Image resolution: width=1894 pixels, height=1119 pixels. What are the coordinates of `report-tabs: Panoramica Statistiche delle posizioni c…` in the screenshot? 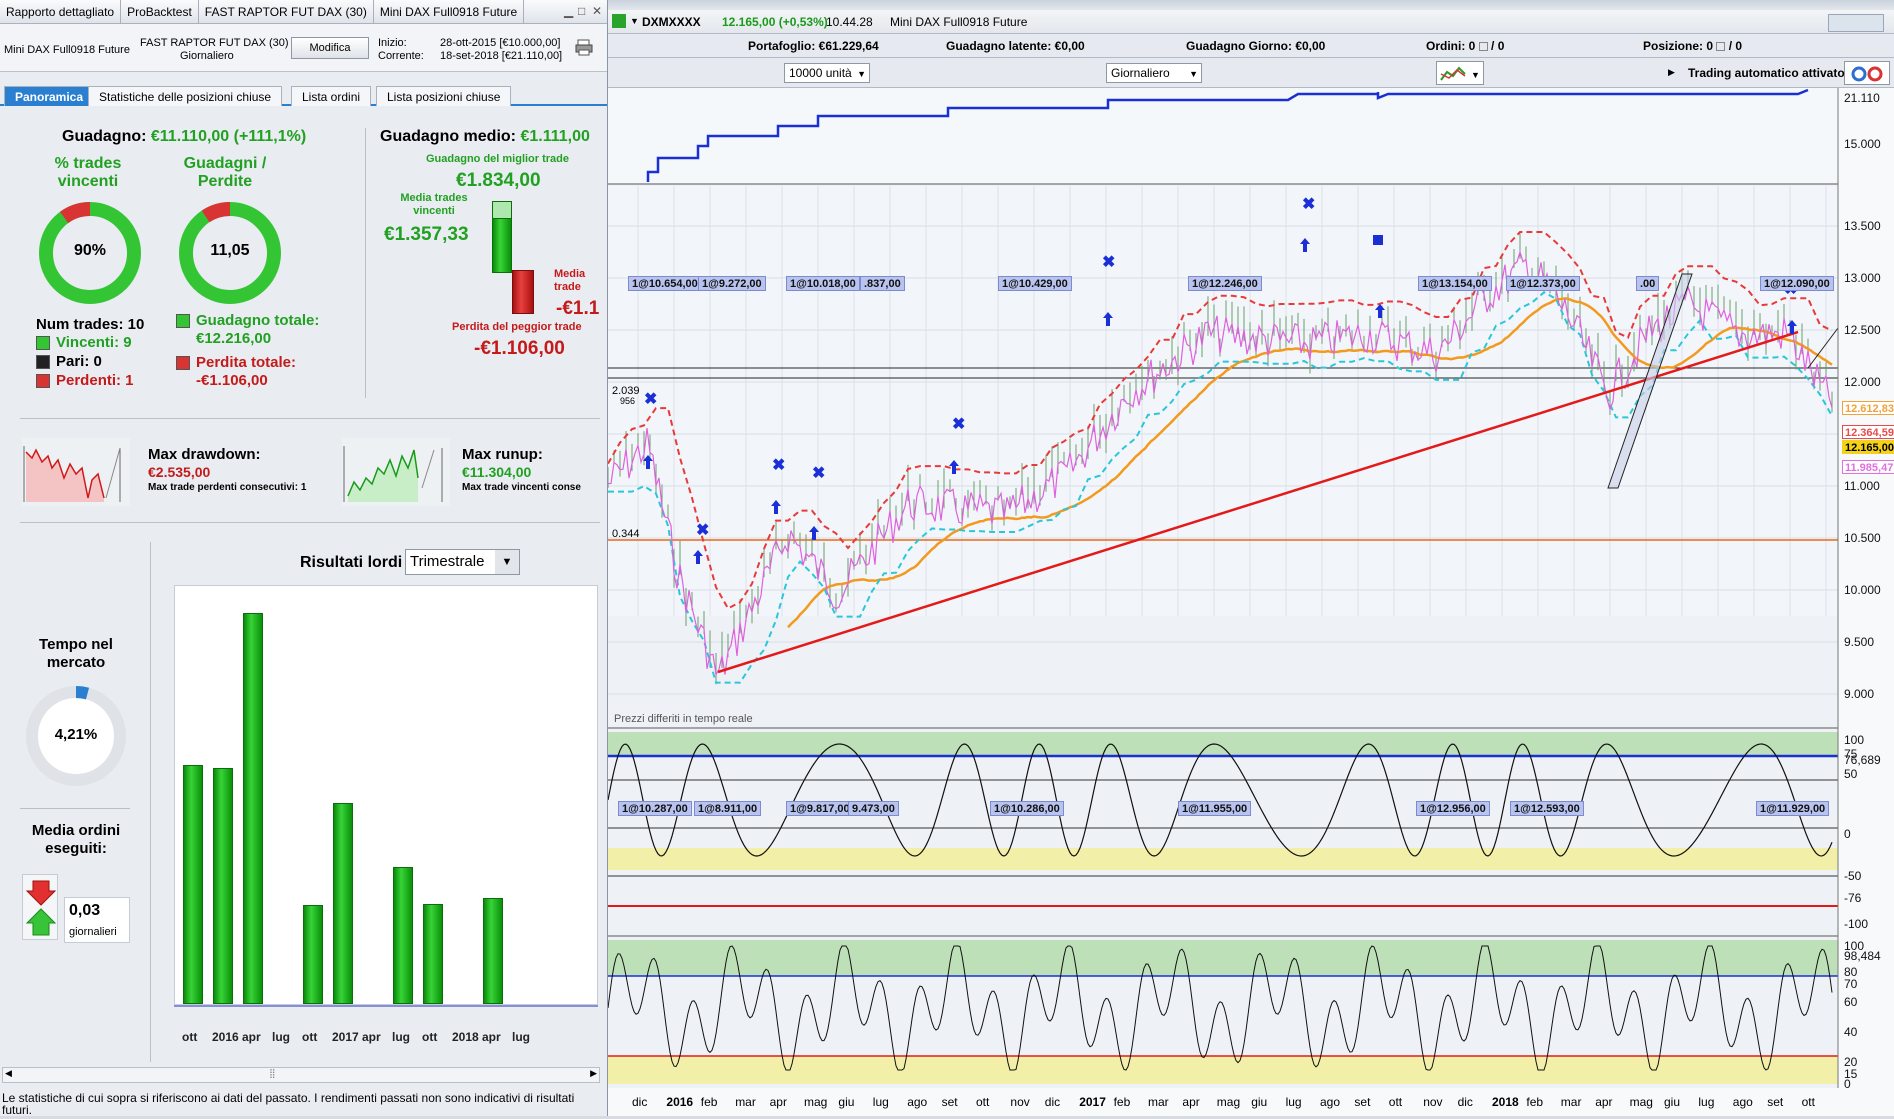 It's located at (303, 95).